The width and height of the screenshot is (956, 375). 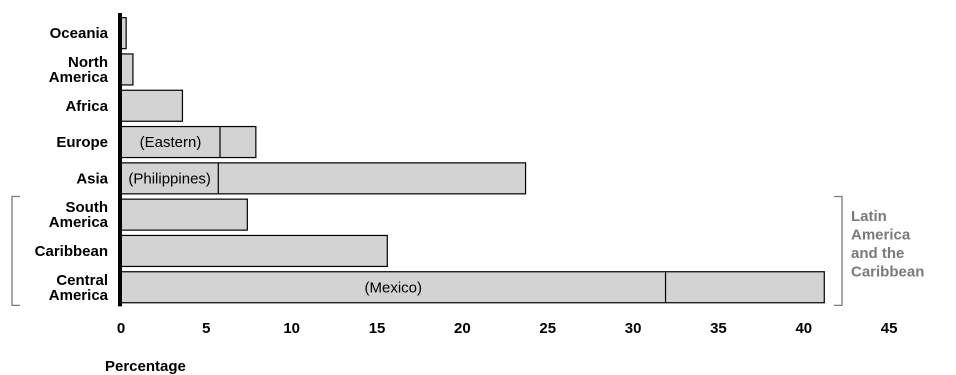 What do you see at coordinates (472, 287) in the screenshot?
I see `bar-central-america` at bounding box center [472, 287].